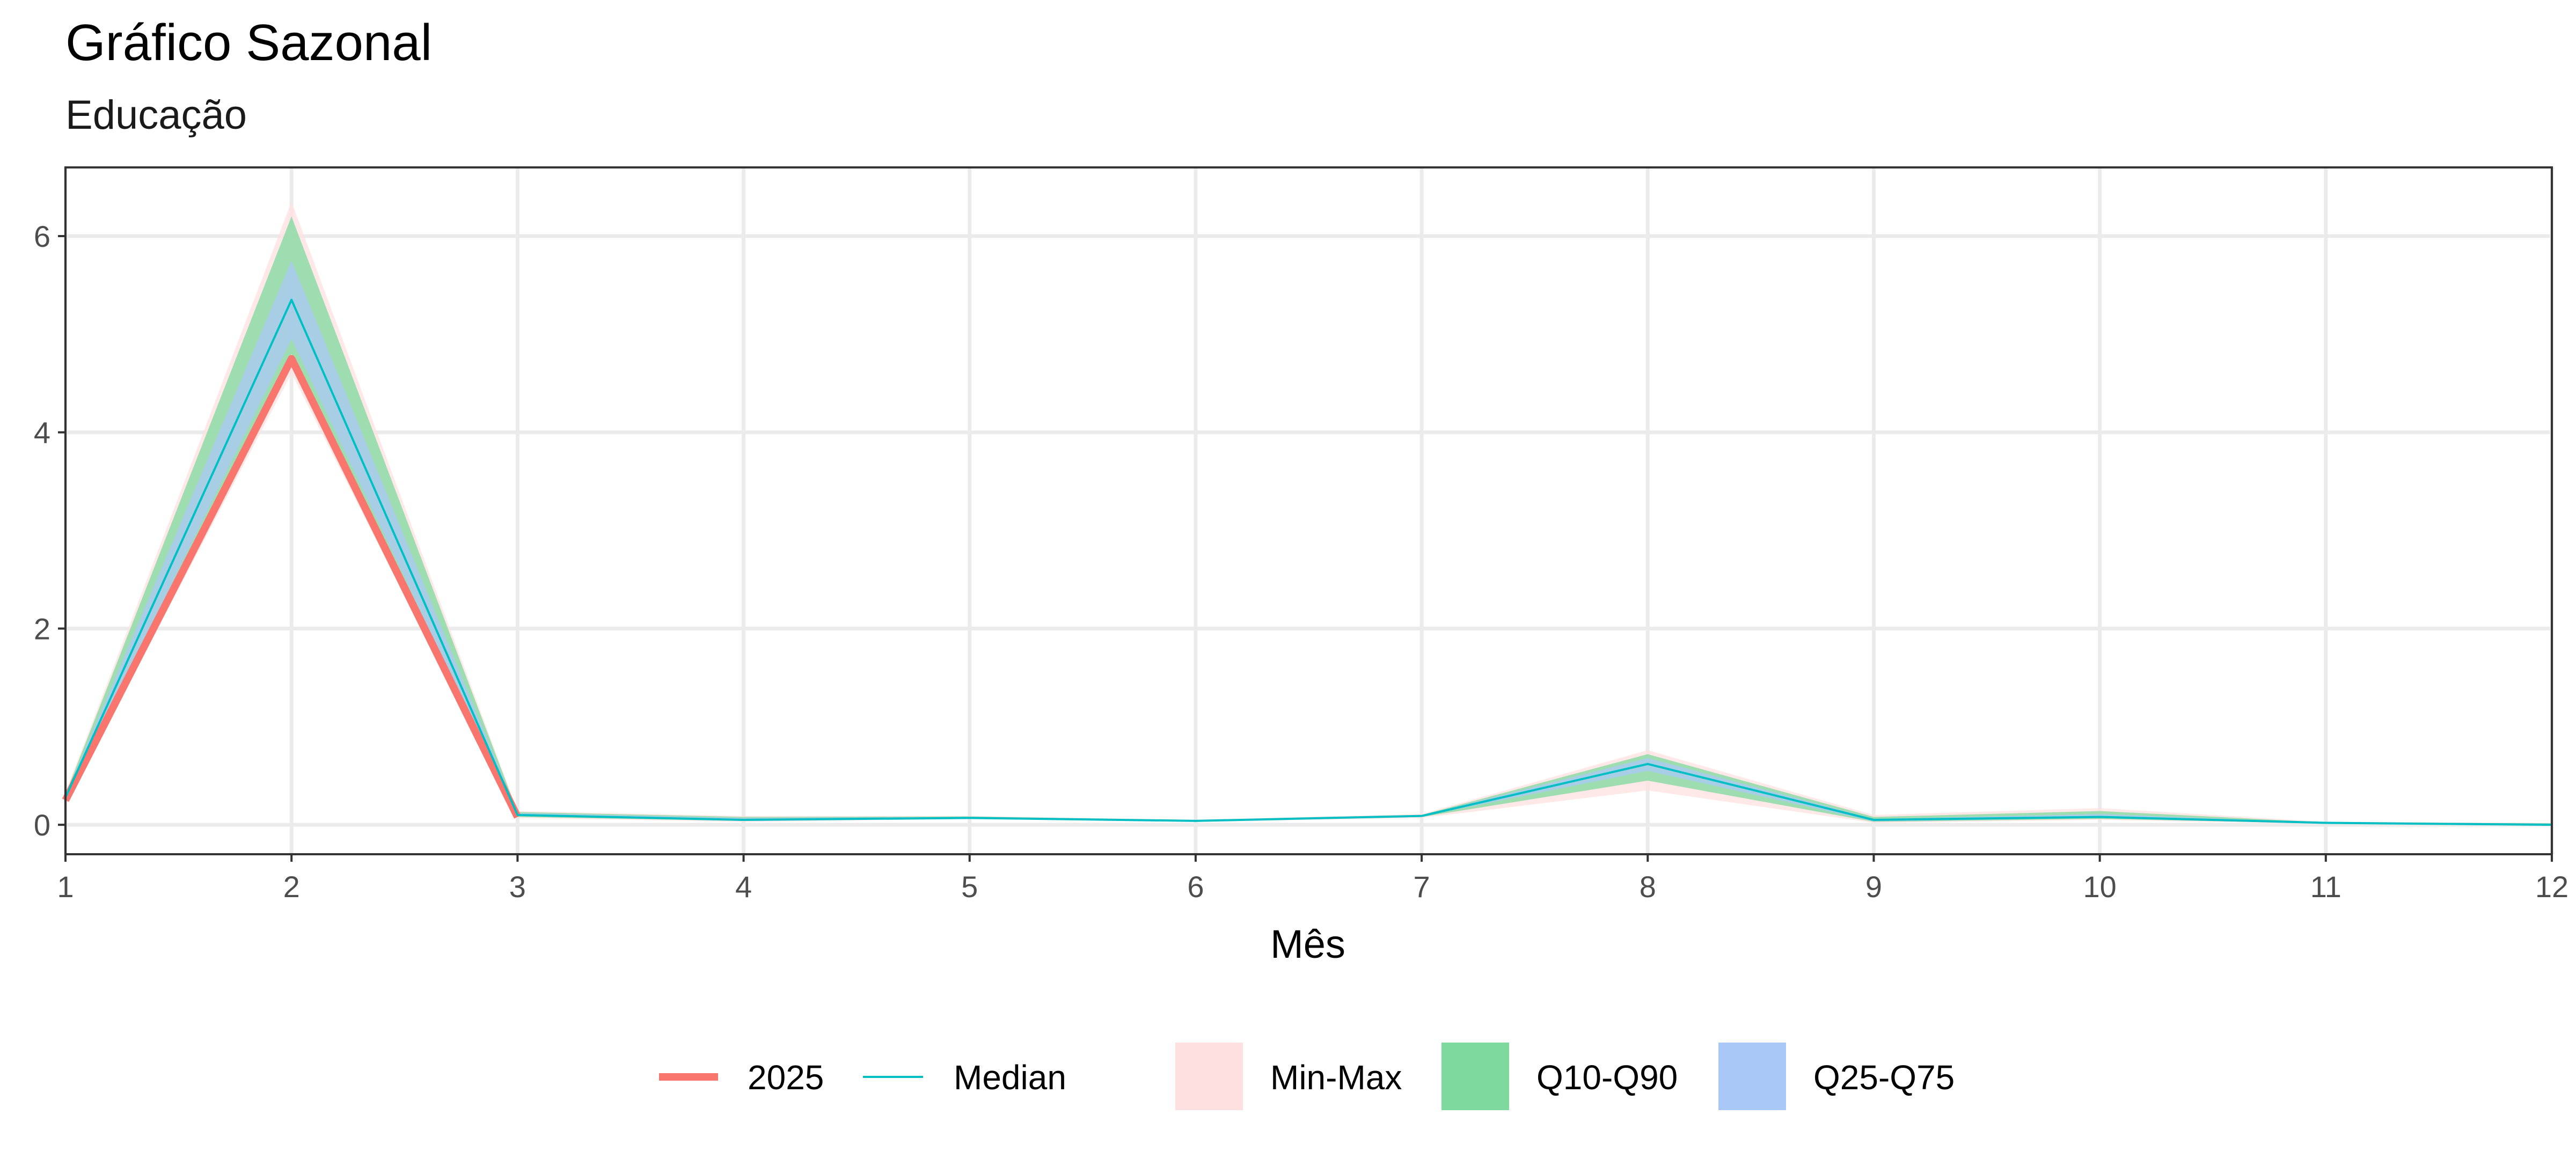 The image size is (2576, 1159). Describe the element at coordinates (65, 887) in the screenshot. I see `x-tick-label: 1` at that location.